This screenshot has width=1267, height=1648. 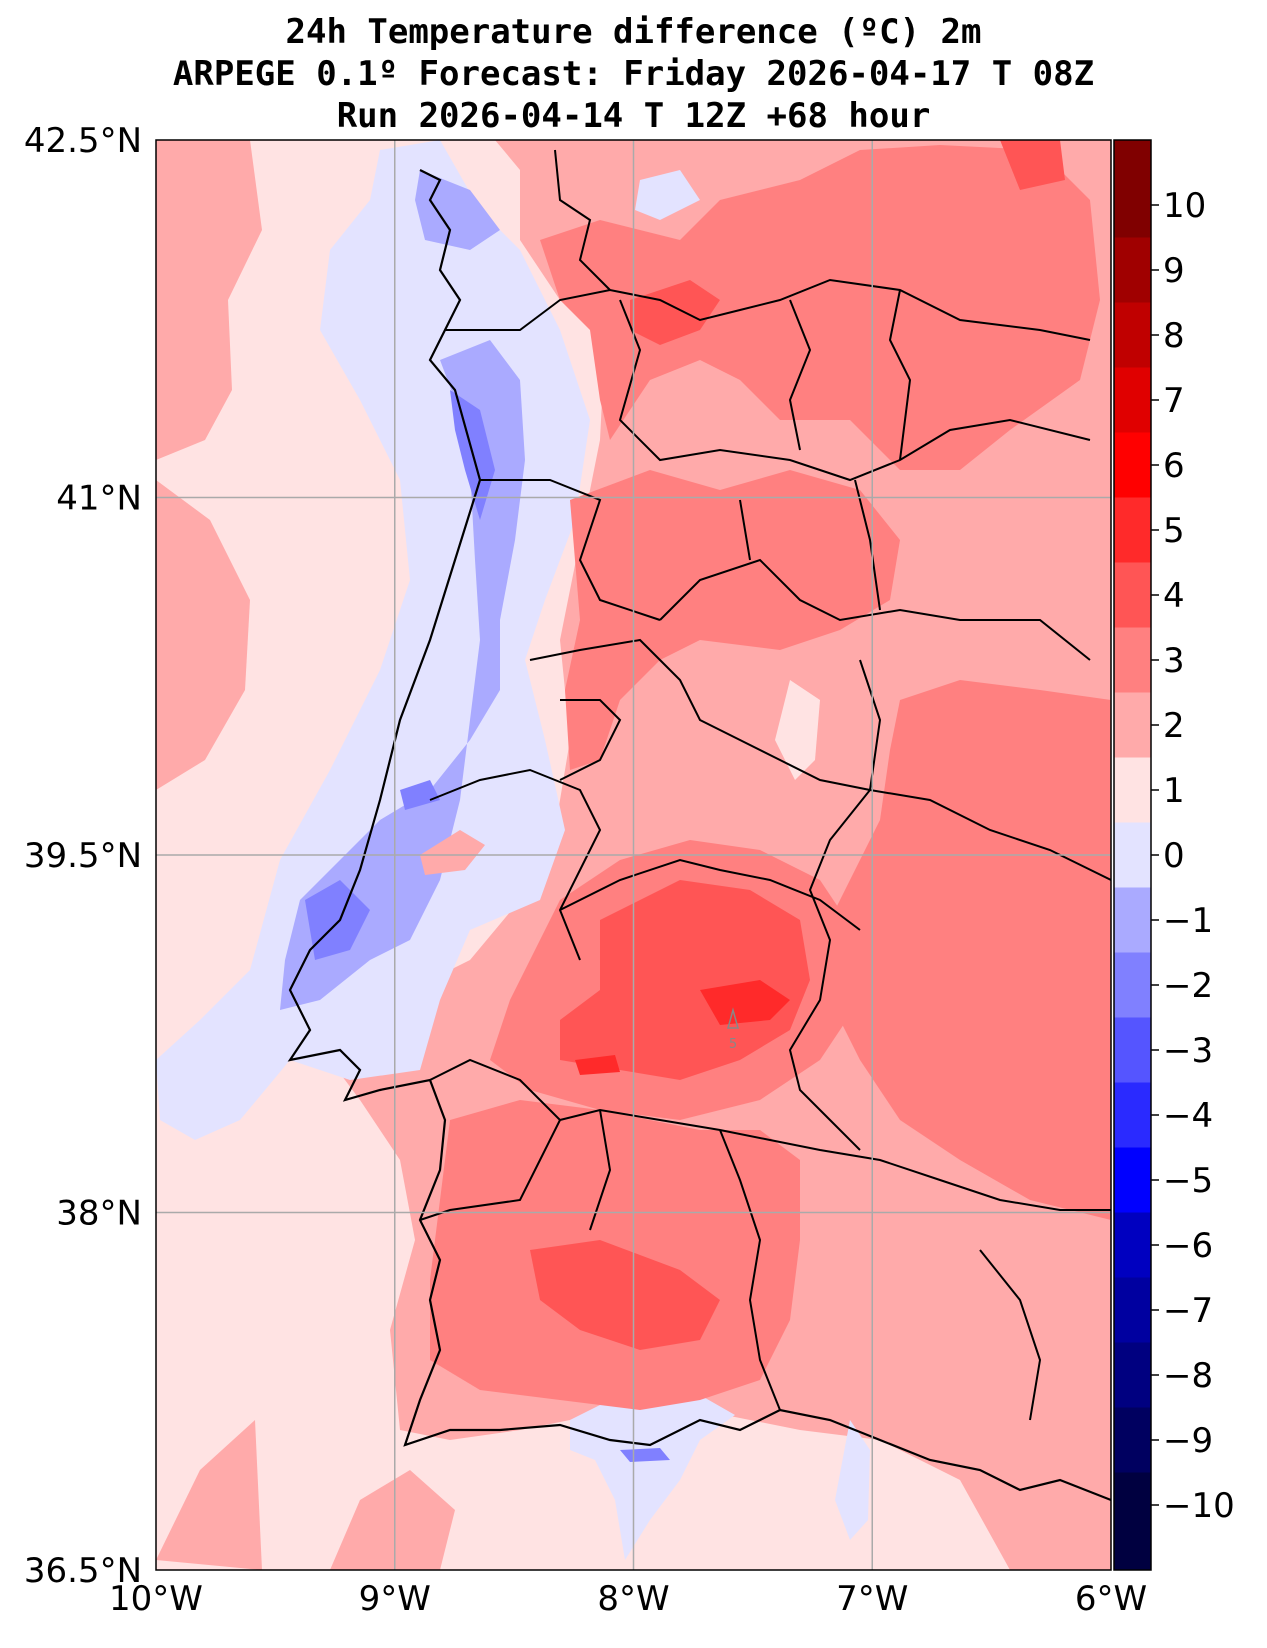 I want to click on lat-tick-label: 42.5°N, so click(x=83, y=141).